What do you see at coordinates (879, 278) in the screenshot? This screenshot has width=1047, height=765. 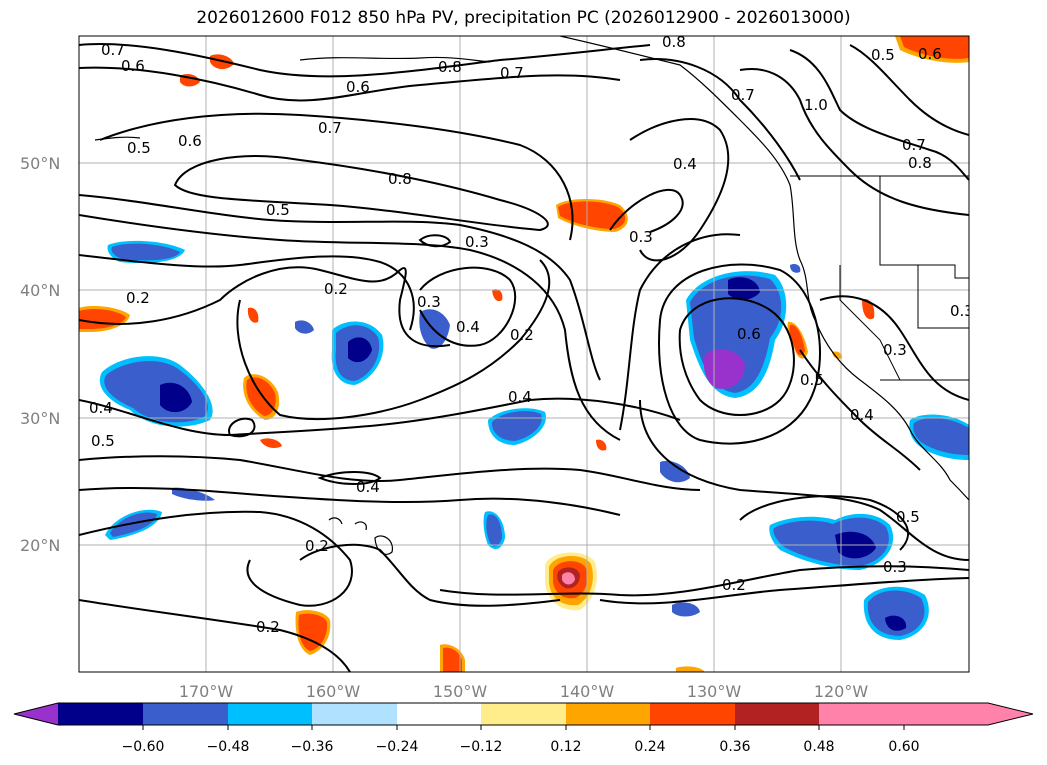 I see `borders` at bounding box center [879, 278].